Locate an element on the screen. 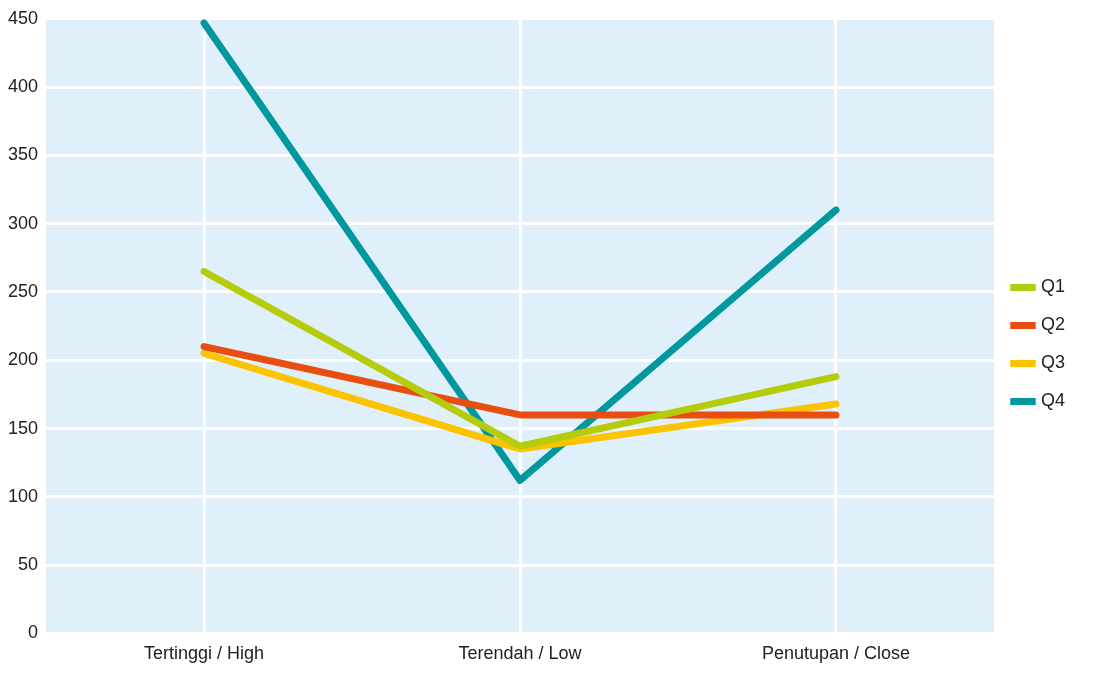  x-tick-label: Tertinggi / High is located at coordinates (204, 653).